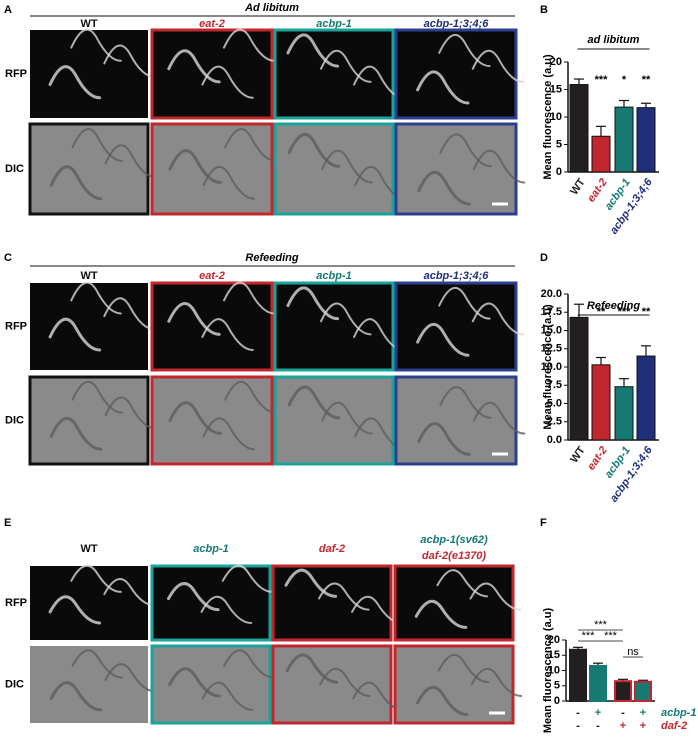 The width and height of the screenshot is (698, 741). What do you see at coordinates (8, 10) in the screenshot?
I see `panel-label: A` at bounding box center [8, 10].